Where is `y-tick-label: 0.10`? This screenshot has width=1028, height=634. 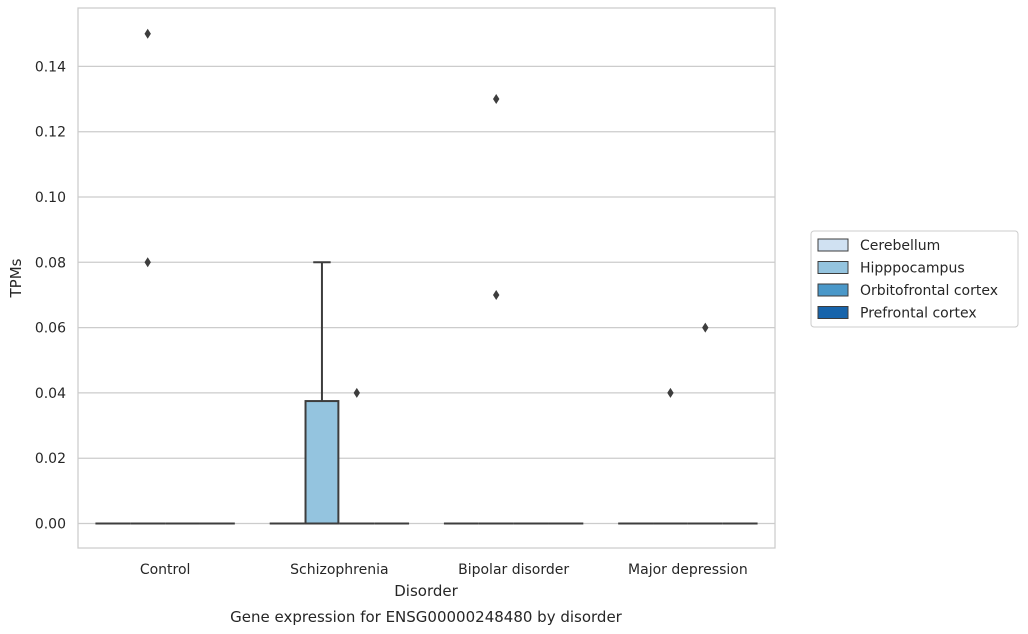 y-tick-label: 0.10 is located at coordinates (50, 198).